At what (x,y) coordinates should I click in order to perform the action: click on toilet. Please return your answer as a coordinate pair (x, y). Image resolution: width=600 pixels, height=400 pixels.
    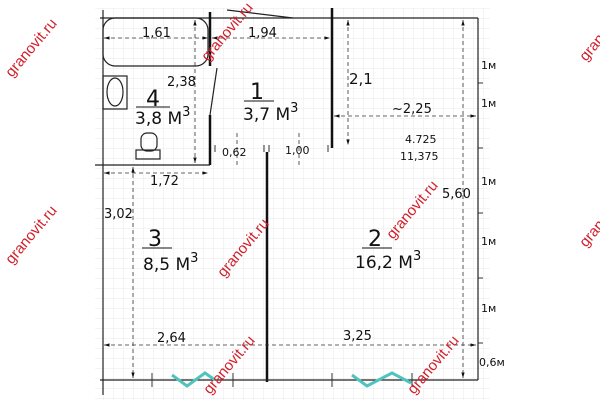
    Looking at the image, I should click on (148, 146).